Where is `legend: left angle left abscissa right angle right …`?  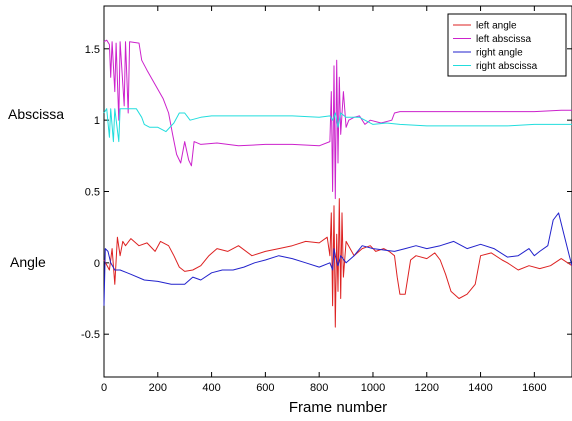 legend: left angle left abscissa right angle right … is located at coordinates (507, 45).